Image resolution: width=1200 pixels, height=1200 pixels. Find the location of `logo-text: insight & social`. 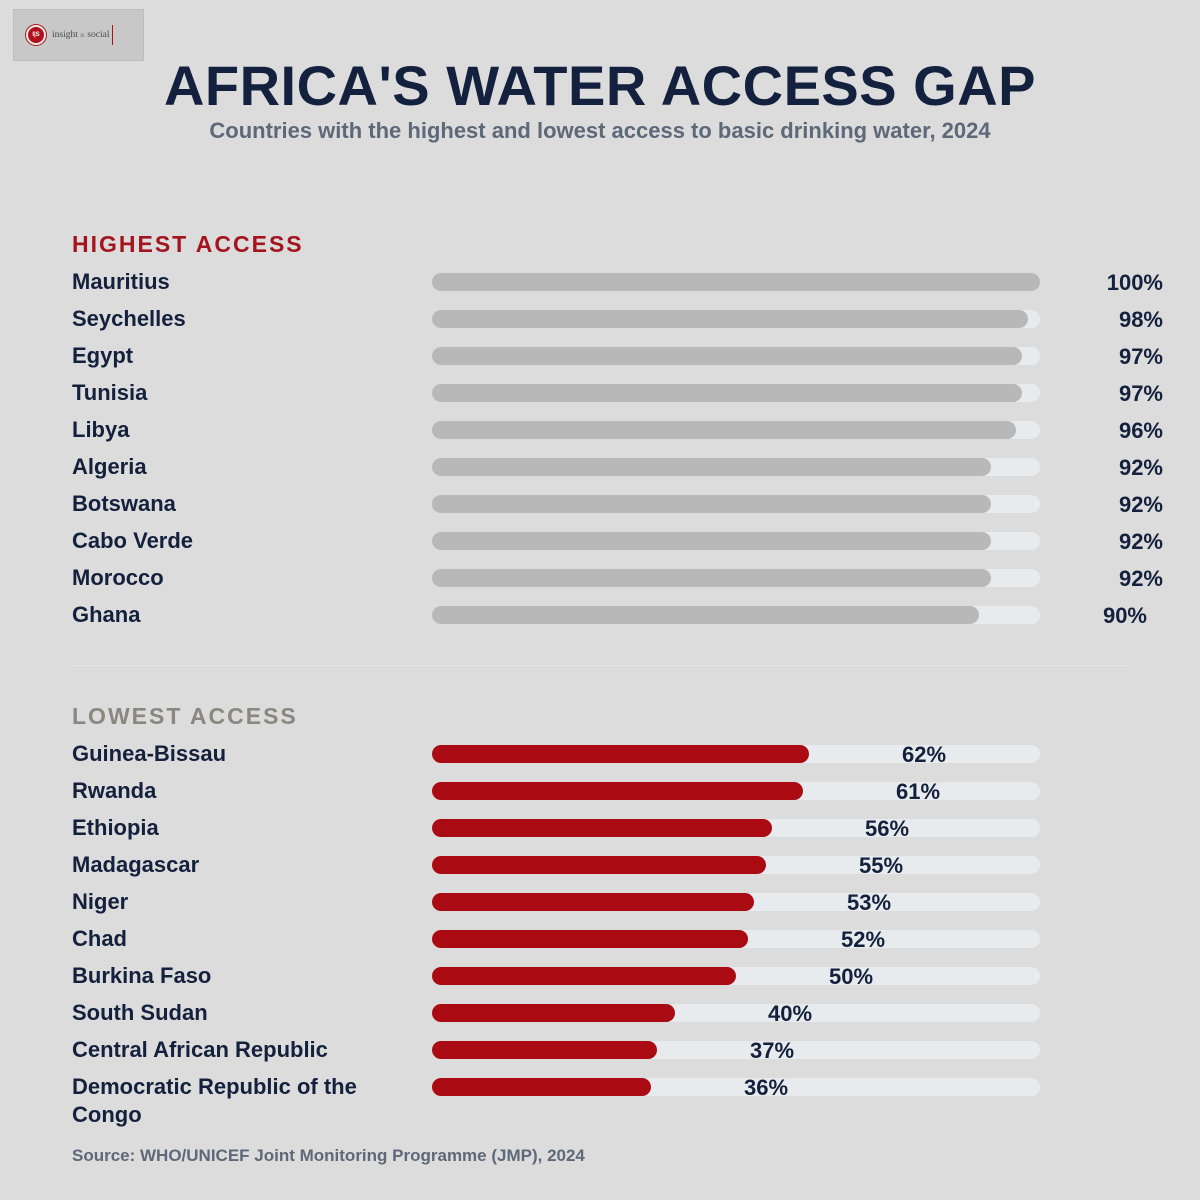

logo-text: insight & social is located at coordinates (80, 35).